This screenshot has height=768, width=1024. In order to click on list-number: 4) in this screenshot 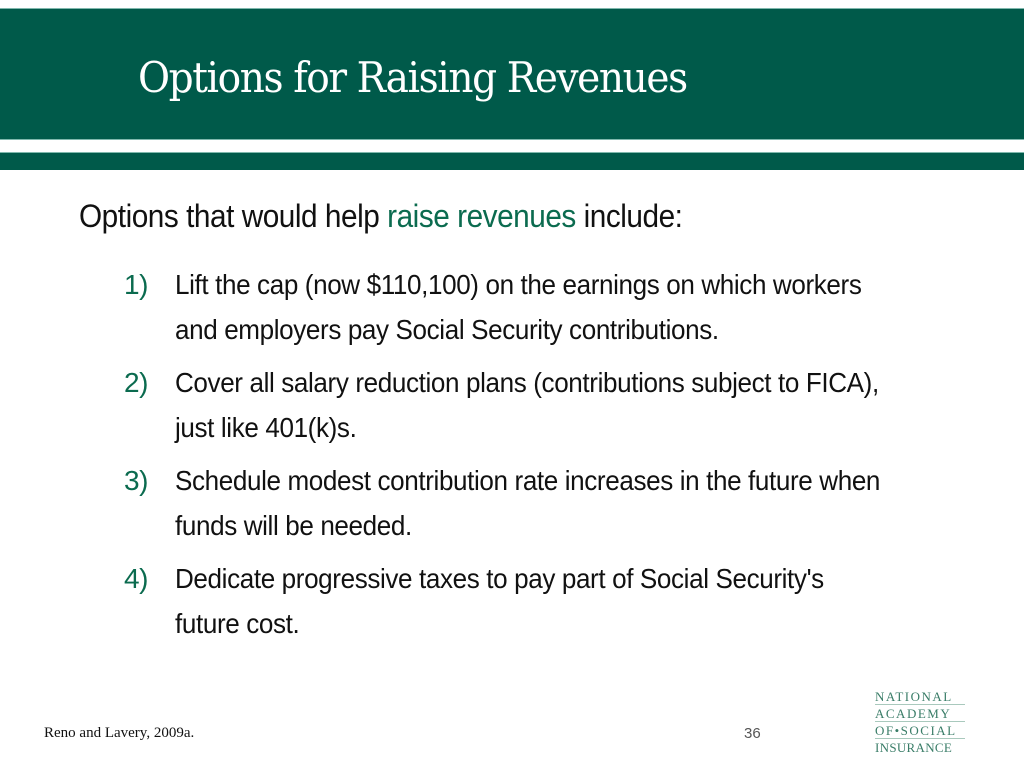, I will do `click(136, 578)`.